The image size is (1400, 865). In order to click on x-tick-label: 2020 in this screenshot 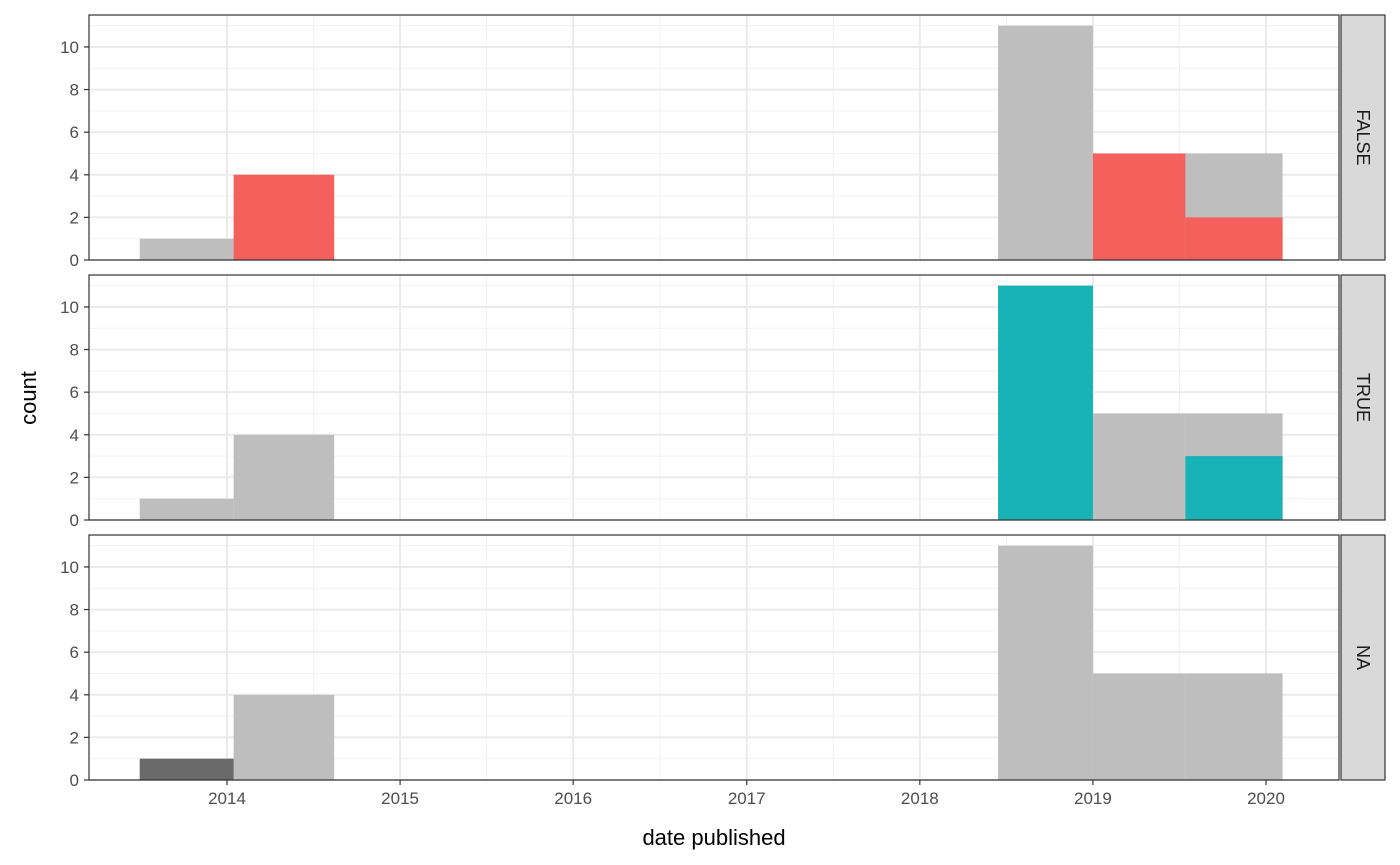, I will do `click(1266, 798)`.